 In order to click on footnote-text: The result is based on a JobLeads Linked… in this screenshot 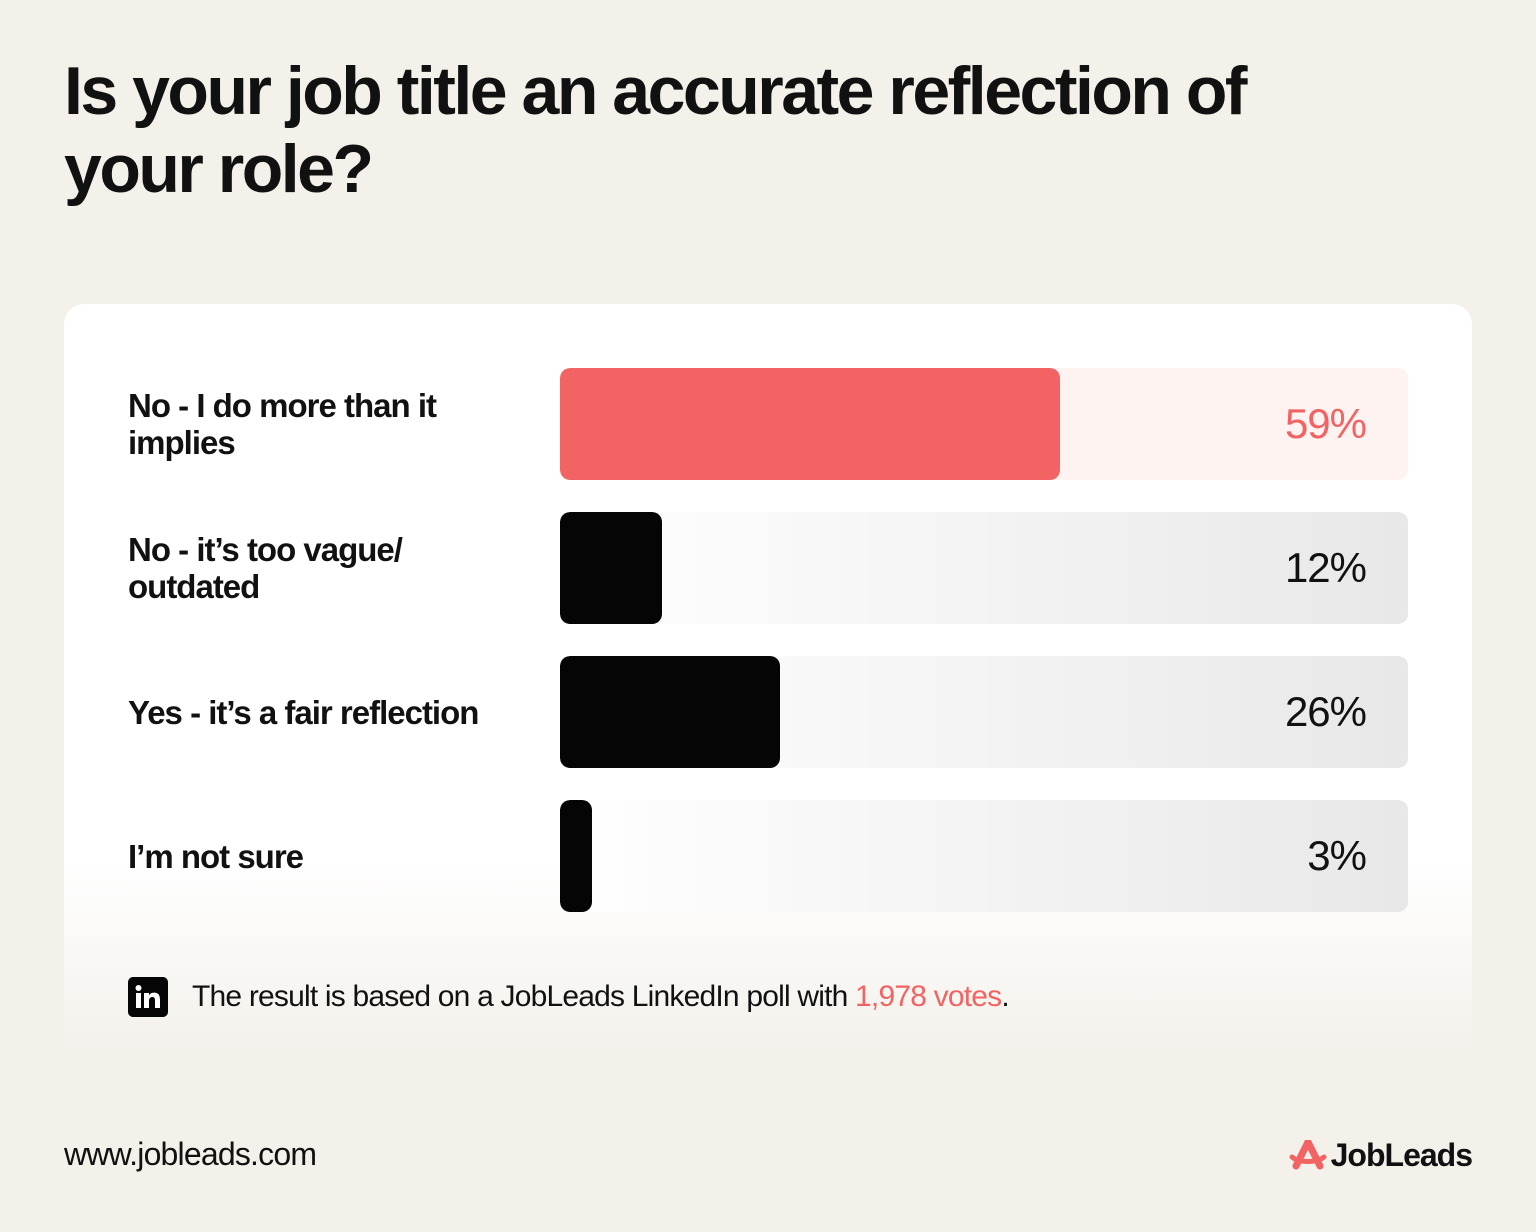, I will do `click(524, 996)`.